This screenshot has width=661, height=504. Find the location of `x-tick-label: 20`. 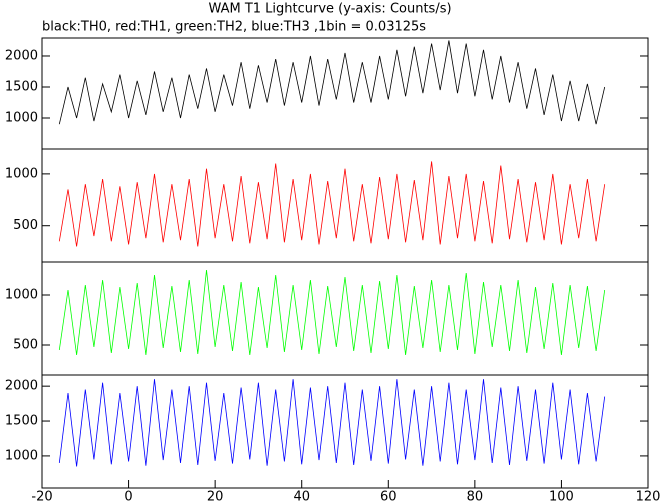

x-tick-label: 20 is located at coordinates (215, 497).